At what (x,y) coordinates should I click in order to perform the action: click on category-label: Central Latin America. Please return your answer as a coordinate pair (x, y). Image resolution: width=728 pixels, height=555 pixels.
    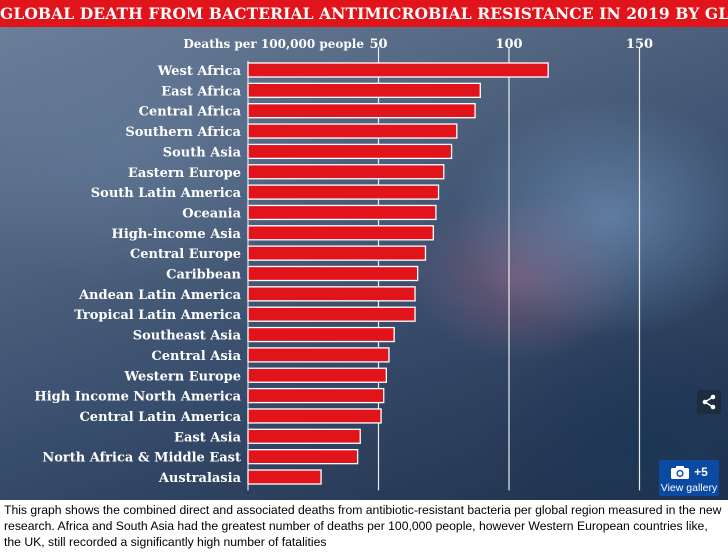
    Looking at the image, I should click on (160, 417).